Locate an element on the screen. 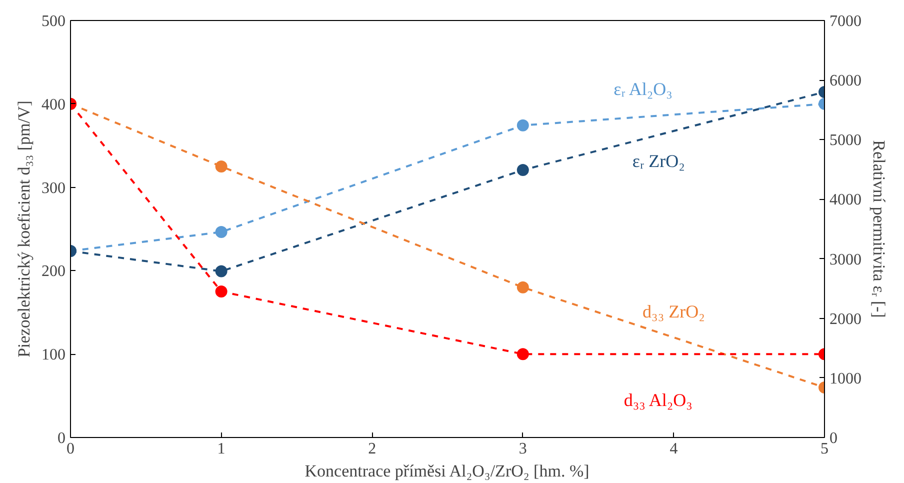 The image size is (904, 483). x-axis-title: Koncentrace příměsi Al₂O₃/ZrO₂ [hm. %] is located at coordinates (447, 471).